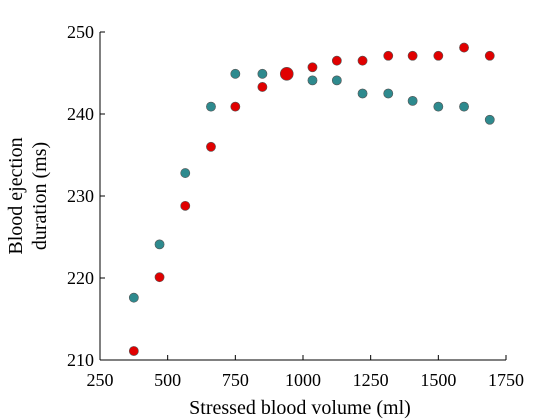 This screenshot has width=560, height=420. What do you see at coordinates (80, 114) in the screenshot?
I see `y-tick-label: 240` at bounding box center [80, 114].